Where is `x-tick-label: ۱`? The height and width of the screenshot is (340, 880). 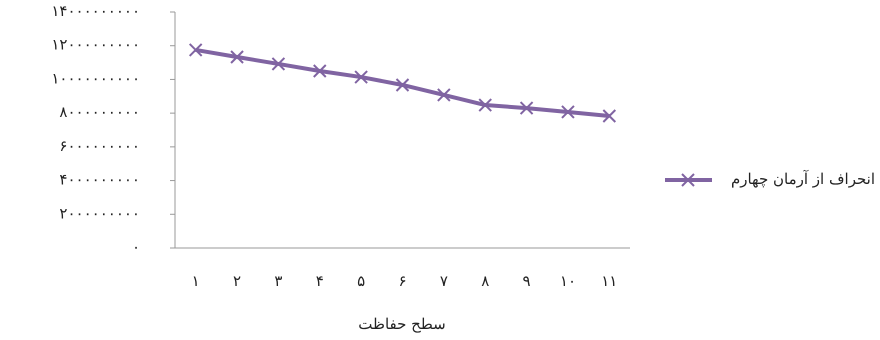 x-tick-label: ۱ is located at coordinates (196, 281).